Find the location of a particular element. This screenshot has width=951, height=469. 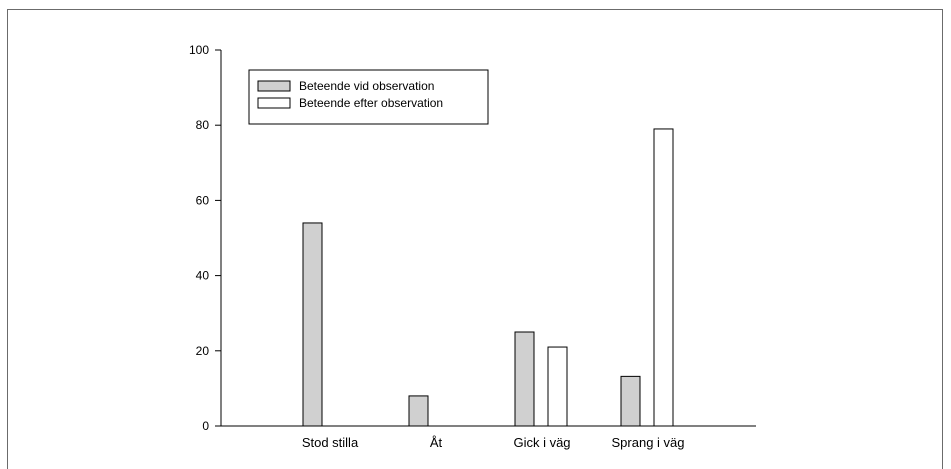

y-tick-label: 80 is located at coordinates (203, 125).